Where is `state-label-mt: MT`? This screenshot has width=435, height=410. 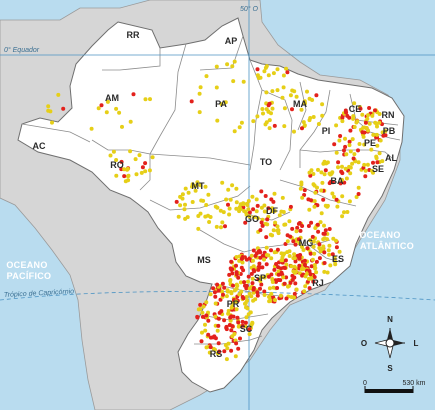 state-label-mt: MT is located at coordinates (198, 186).